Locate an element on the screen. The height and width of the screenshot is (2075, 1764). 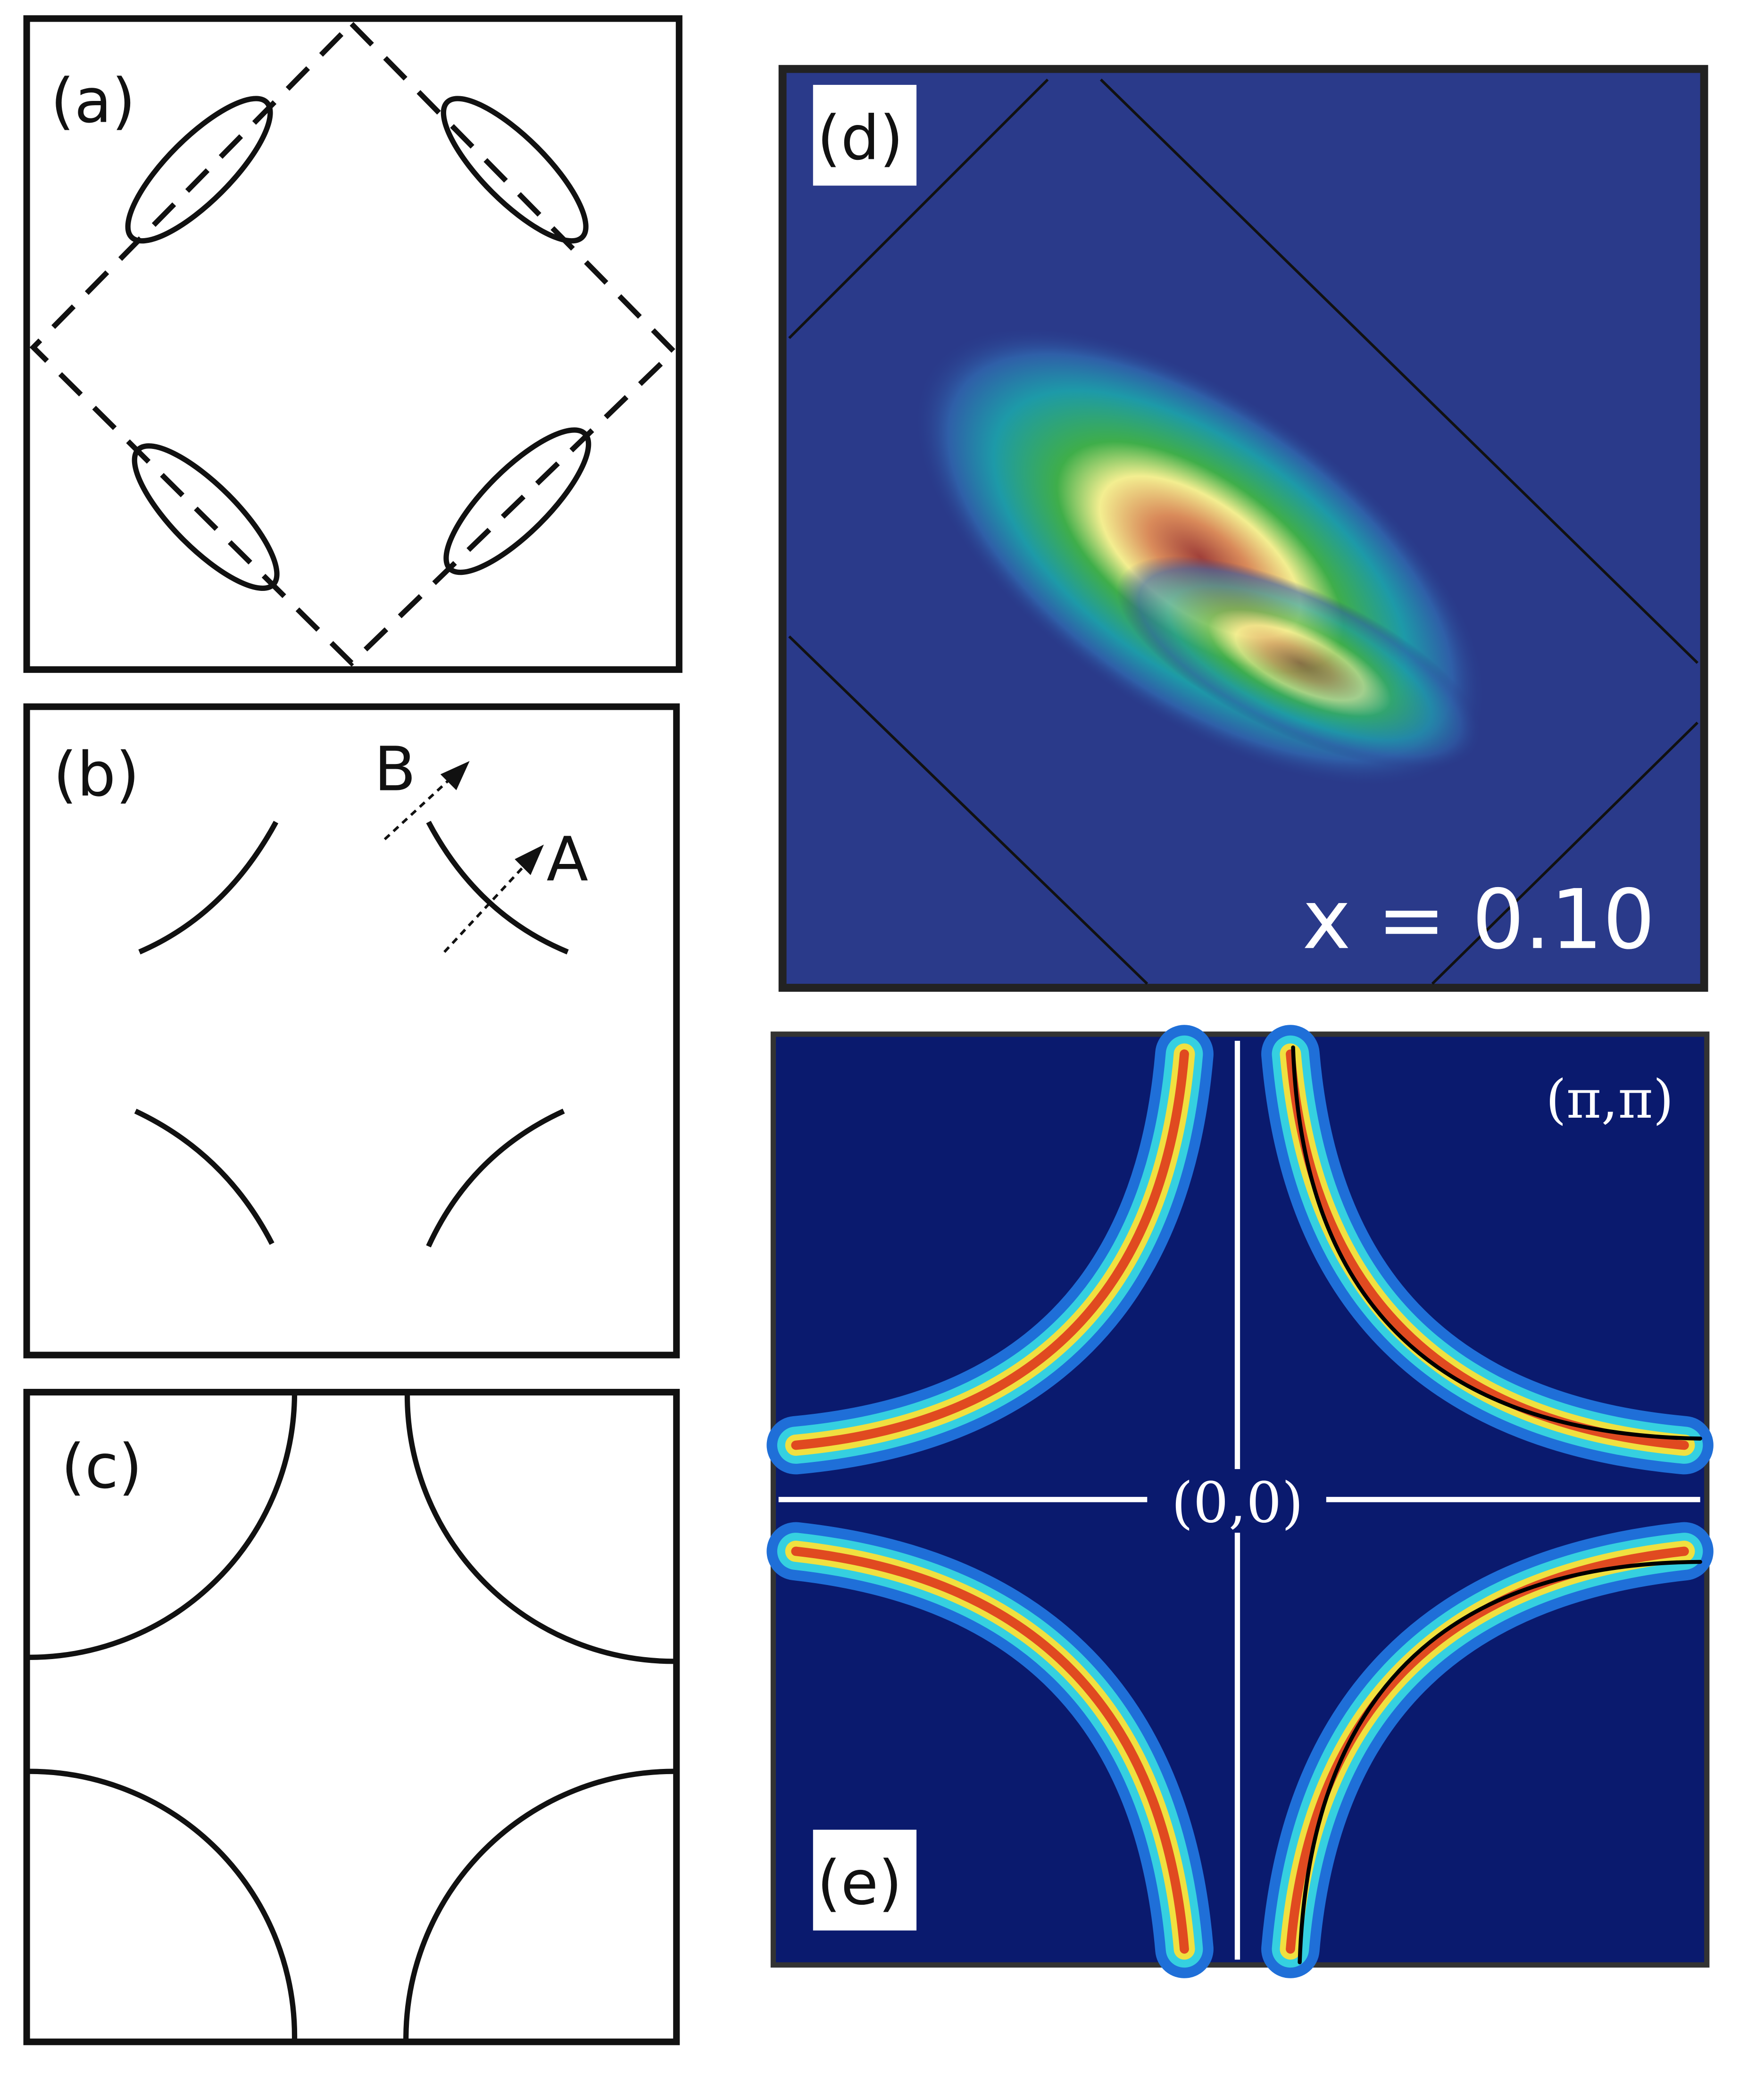
origin-label: (0,0) is located at coordinates (1238, 1503).